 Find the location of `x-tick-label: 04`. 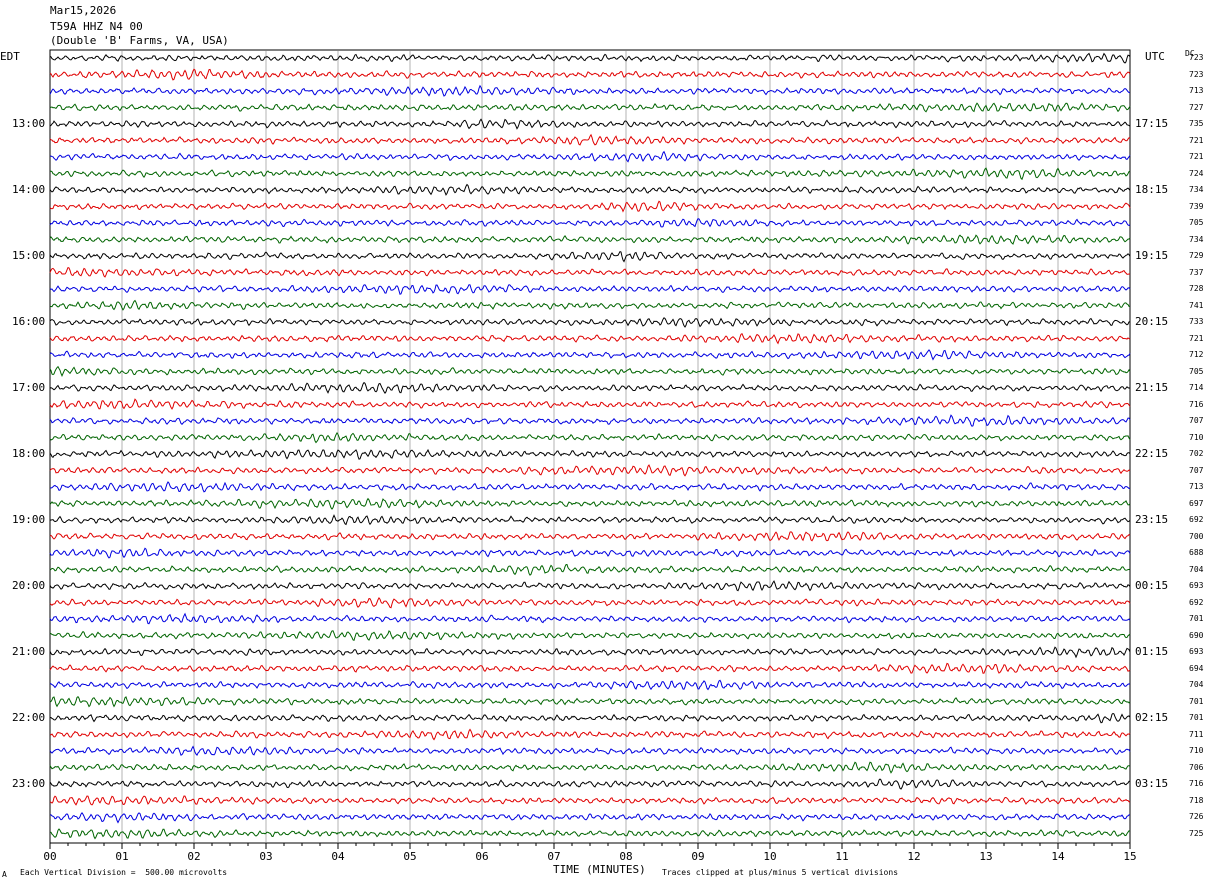

x-tick-label: 04 is located at coordinates (338, 856).